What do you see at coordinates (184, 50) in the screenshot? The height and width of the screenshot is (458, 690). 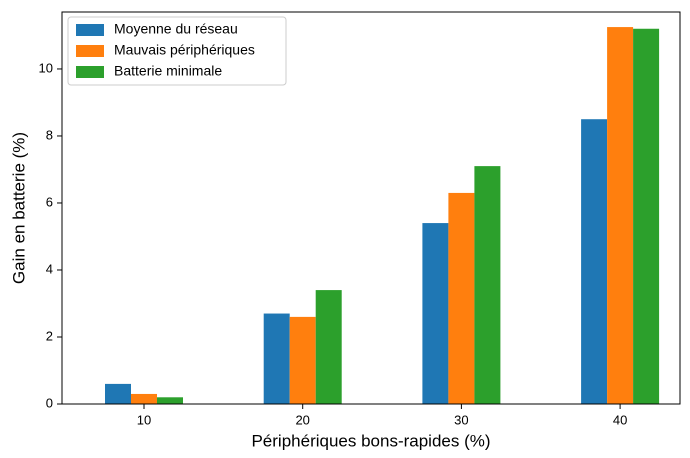 I see `legend-label: Mauvais périphériques` at bounding box center [184, 50].